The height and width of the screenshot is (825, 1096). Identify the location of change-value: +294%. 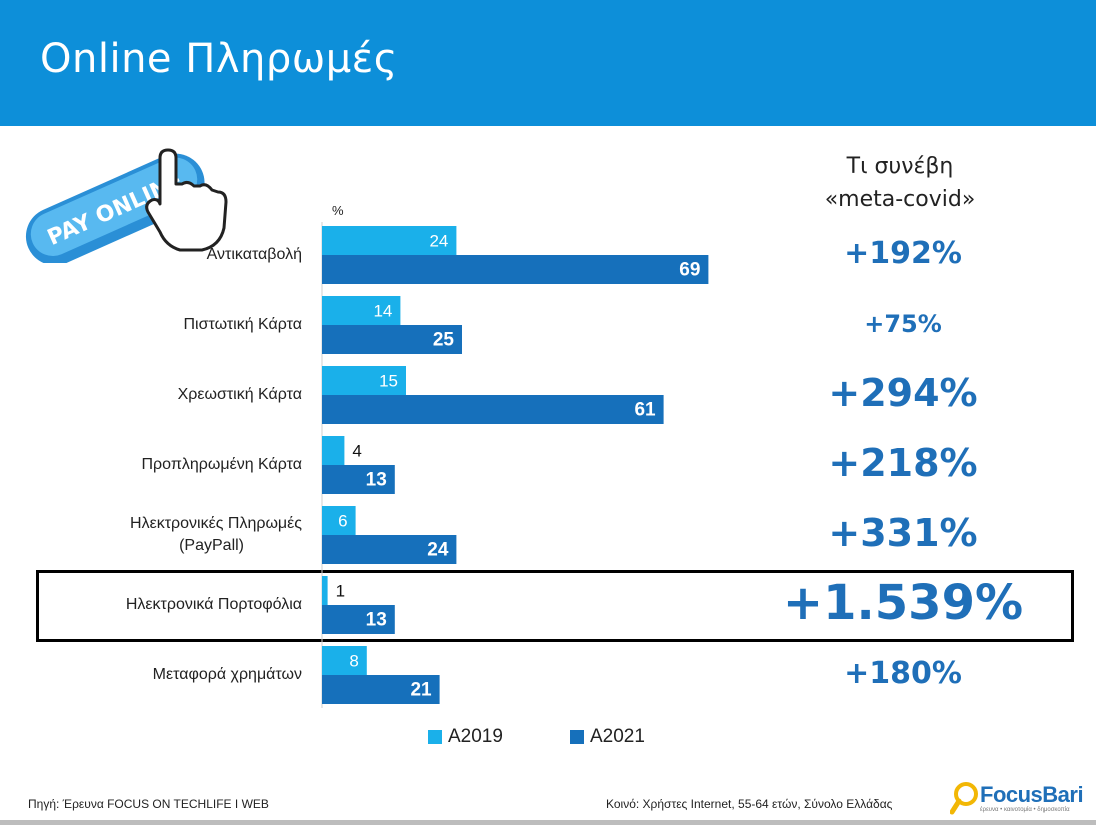
(903, 393).